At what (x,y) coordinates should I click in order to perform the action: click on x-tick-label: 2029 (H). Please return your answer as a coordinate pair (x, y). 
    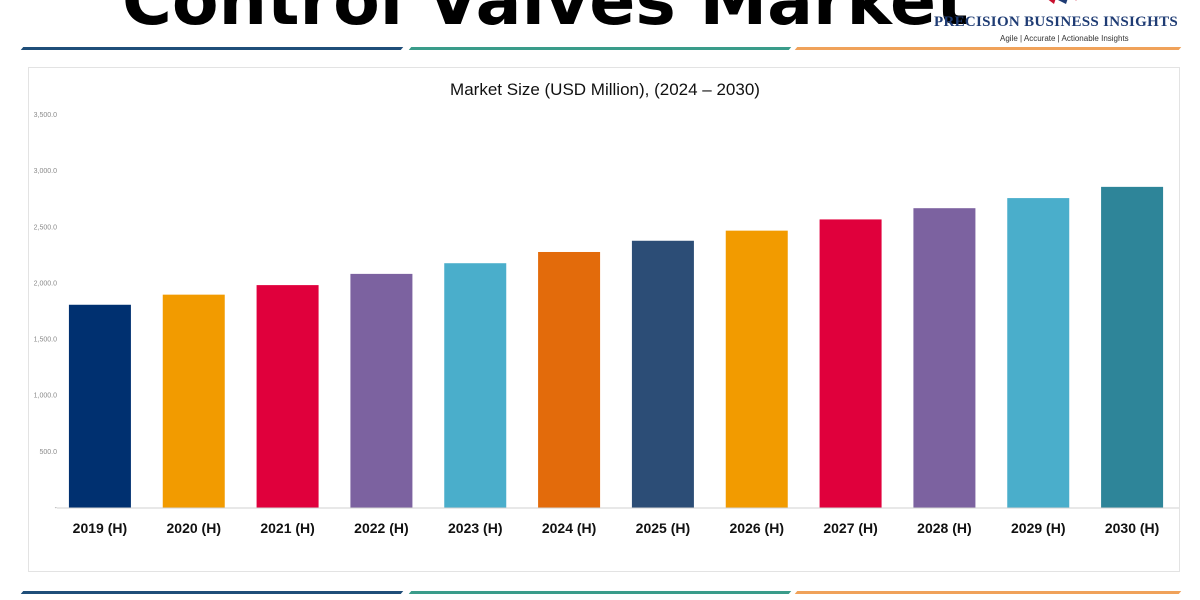
    Looking at the image, I should click on (1038, 528).